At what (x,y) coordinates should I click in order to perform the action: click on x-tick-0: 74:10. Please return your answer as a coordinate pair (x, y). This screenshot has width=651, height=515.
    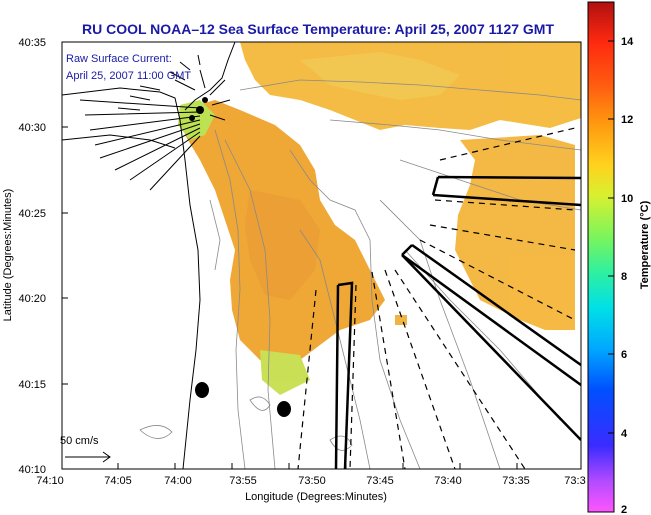
    Looking at the image, I should click on (50, 481).